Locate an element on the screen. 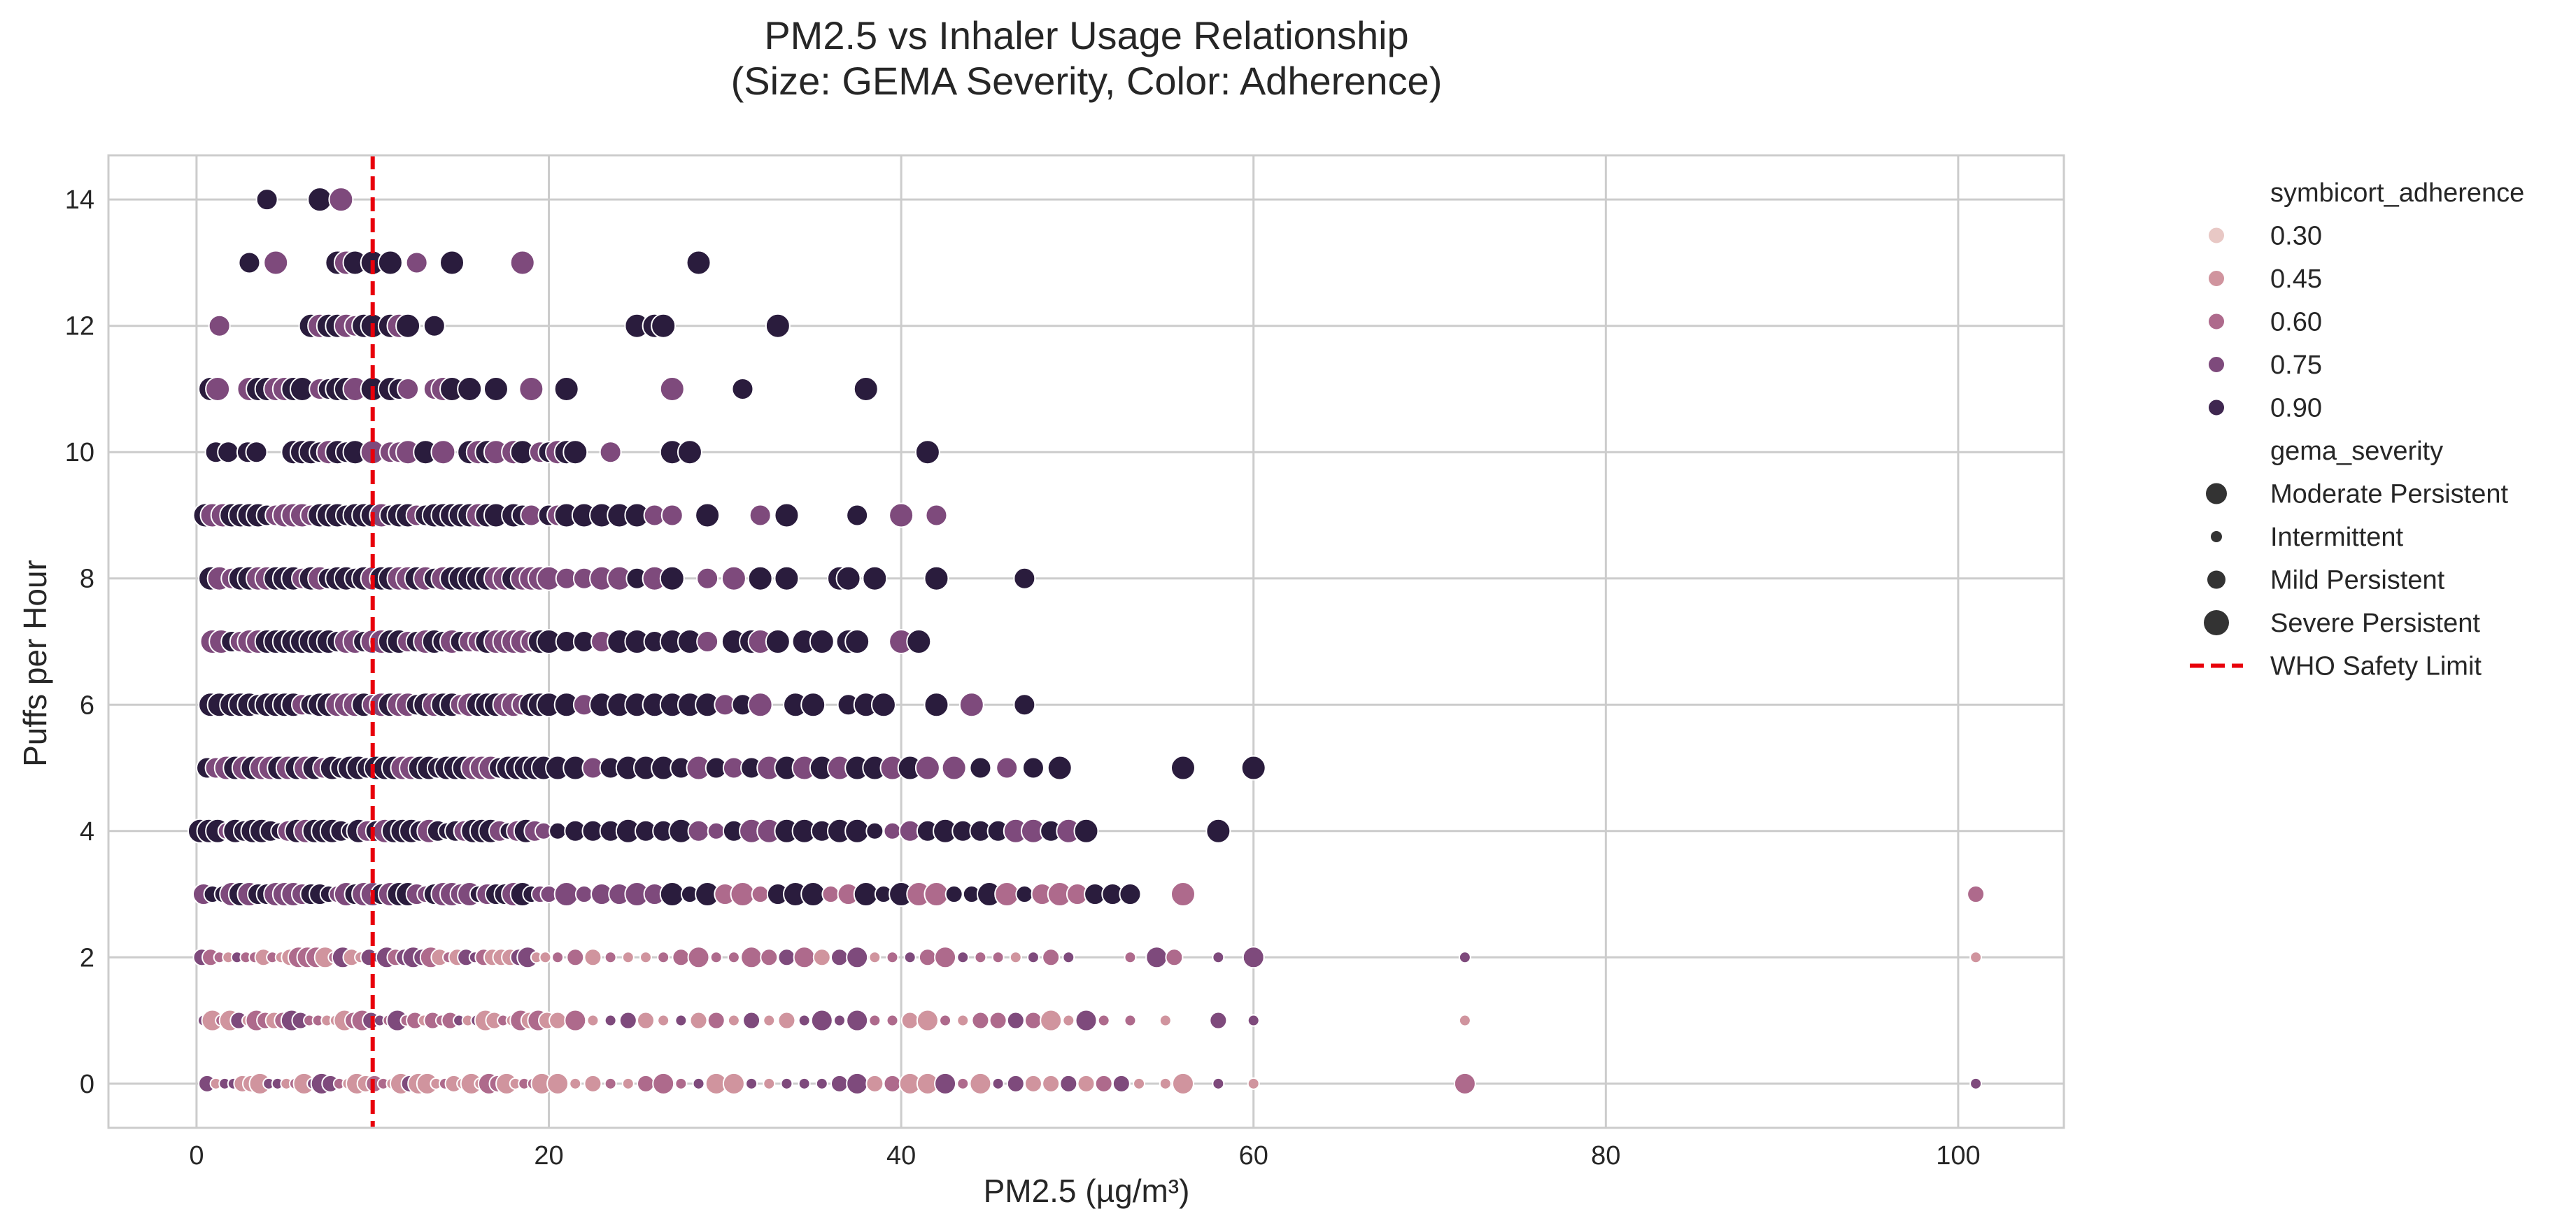 The image size is (2576, 1230). legend-hue-label: 0.30 is located at coordinates (2296, 236).